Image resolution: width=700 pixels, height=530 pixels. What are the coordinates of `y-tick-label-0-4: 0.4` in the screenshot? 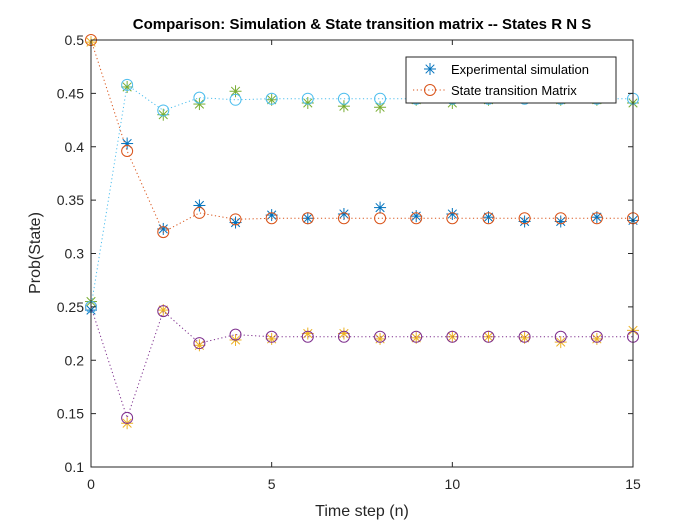 It's located at (75, 147).